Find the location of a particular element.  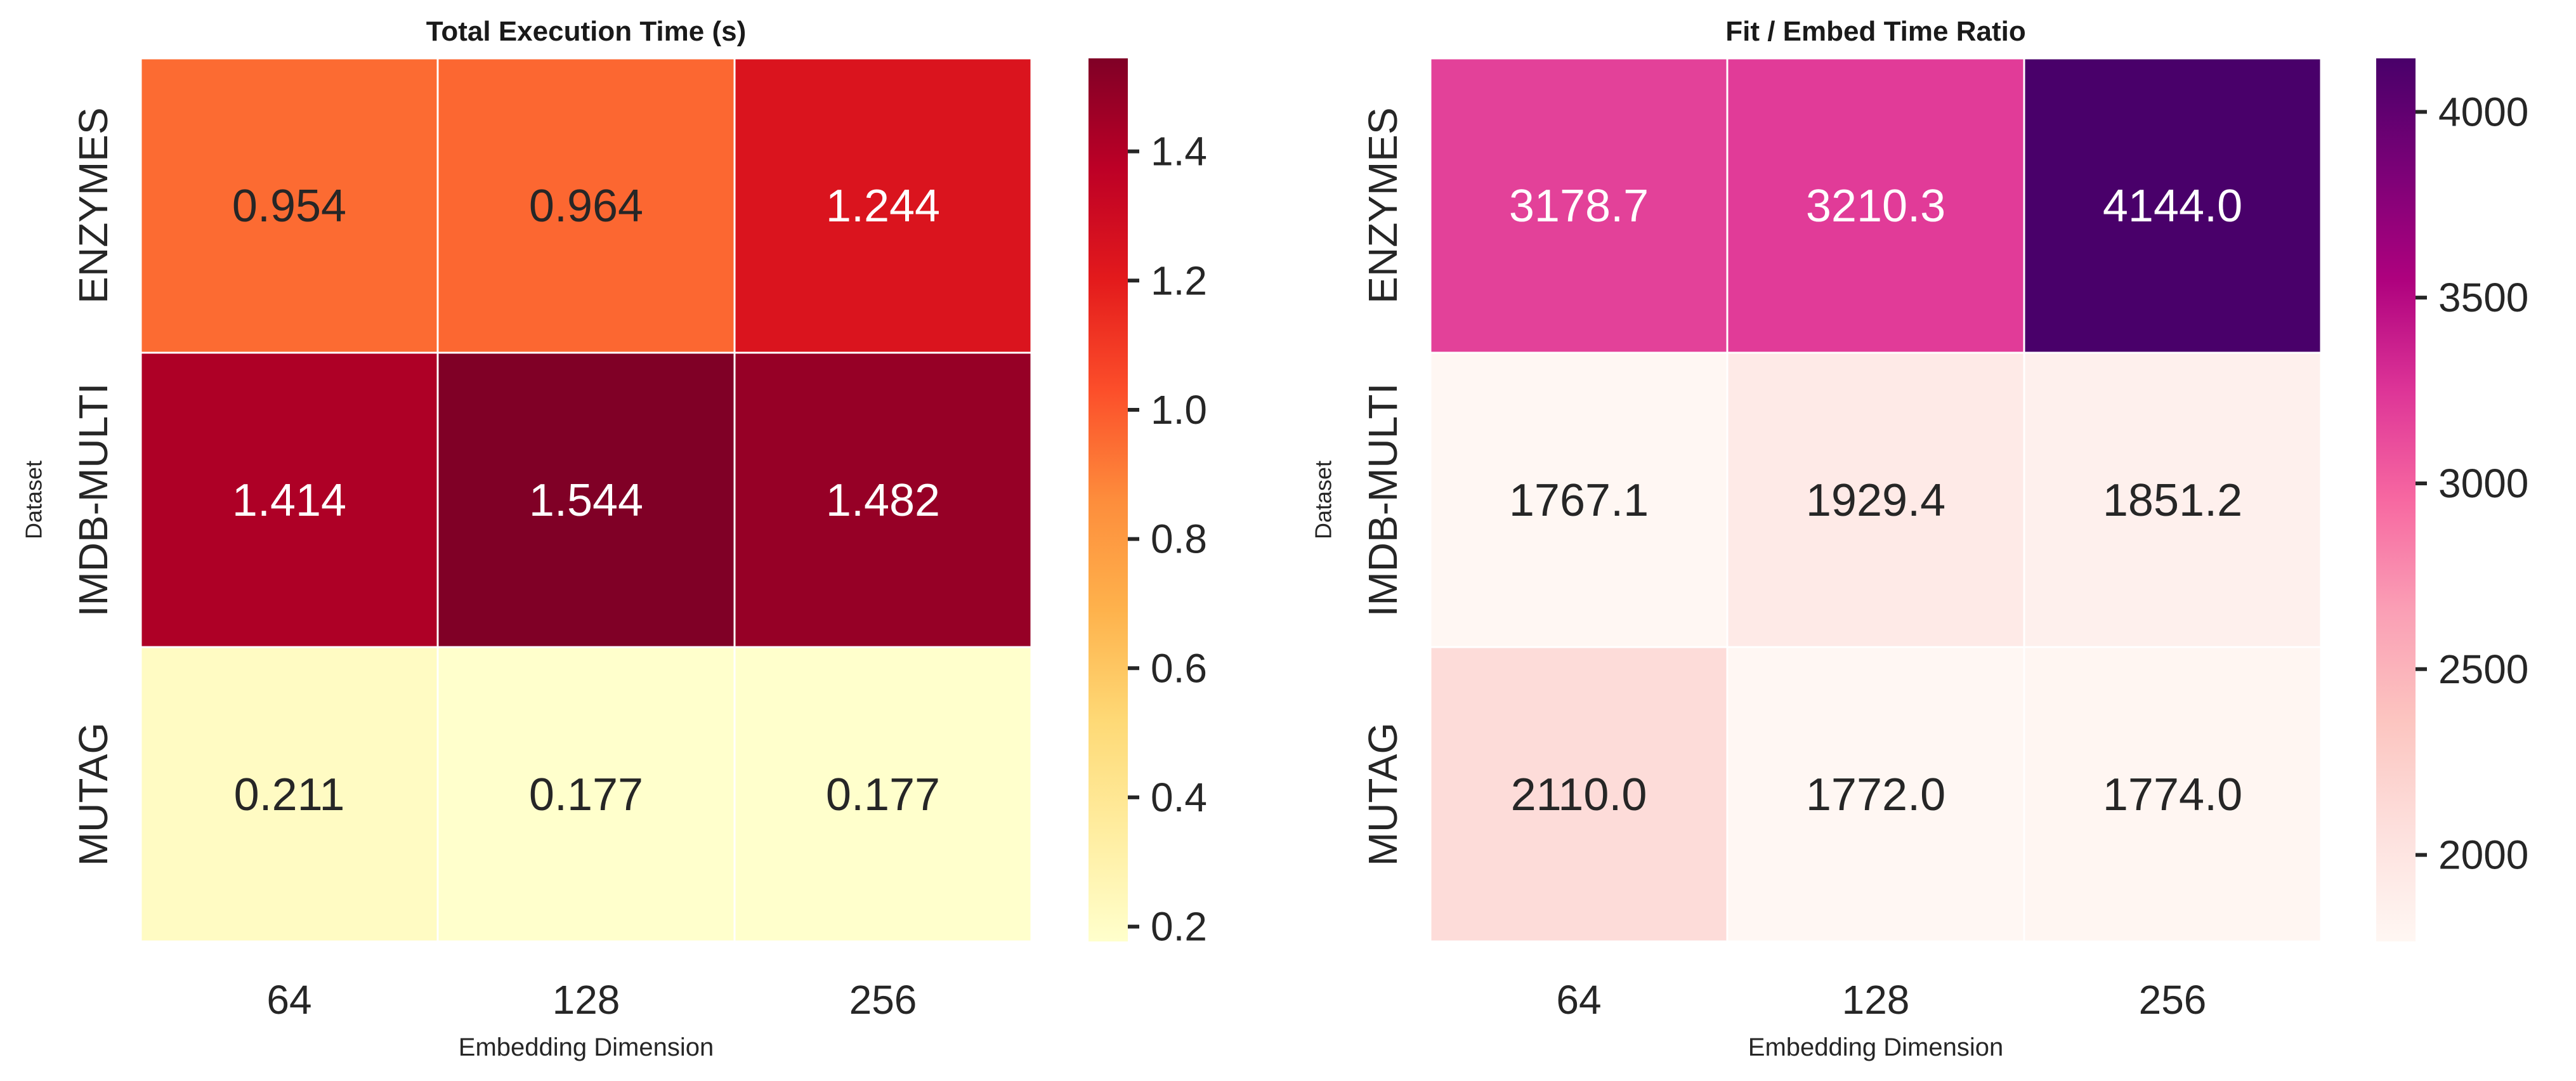

chart-title: Fit / Embed Time Ratio is located at coordinates (1875, 32).